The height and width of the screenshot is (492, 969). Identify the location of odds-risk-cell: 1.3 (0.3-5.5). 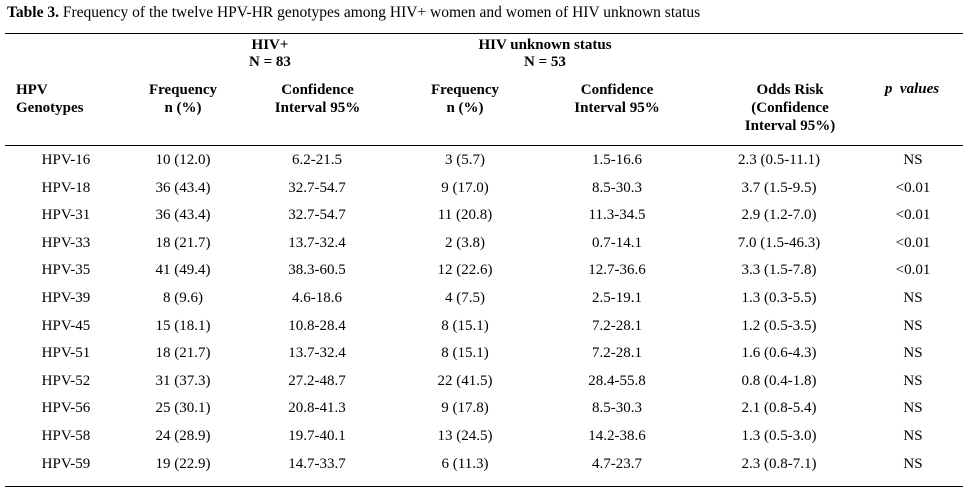
(779, 298).